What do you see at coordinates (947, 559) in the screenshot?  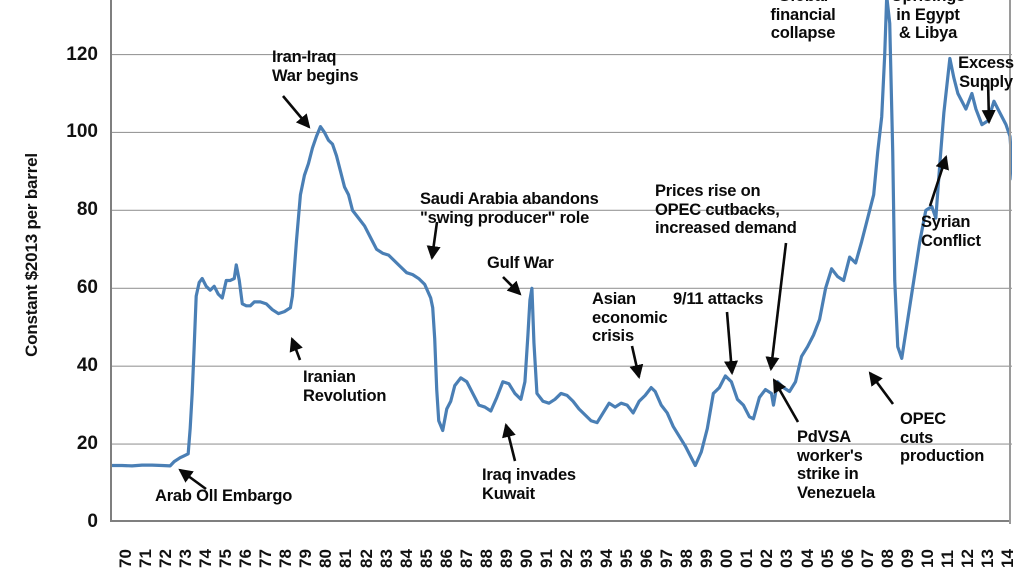 I see `x-tick-label: 11` at bounding box center [947, 559].